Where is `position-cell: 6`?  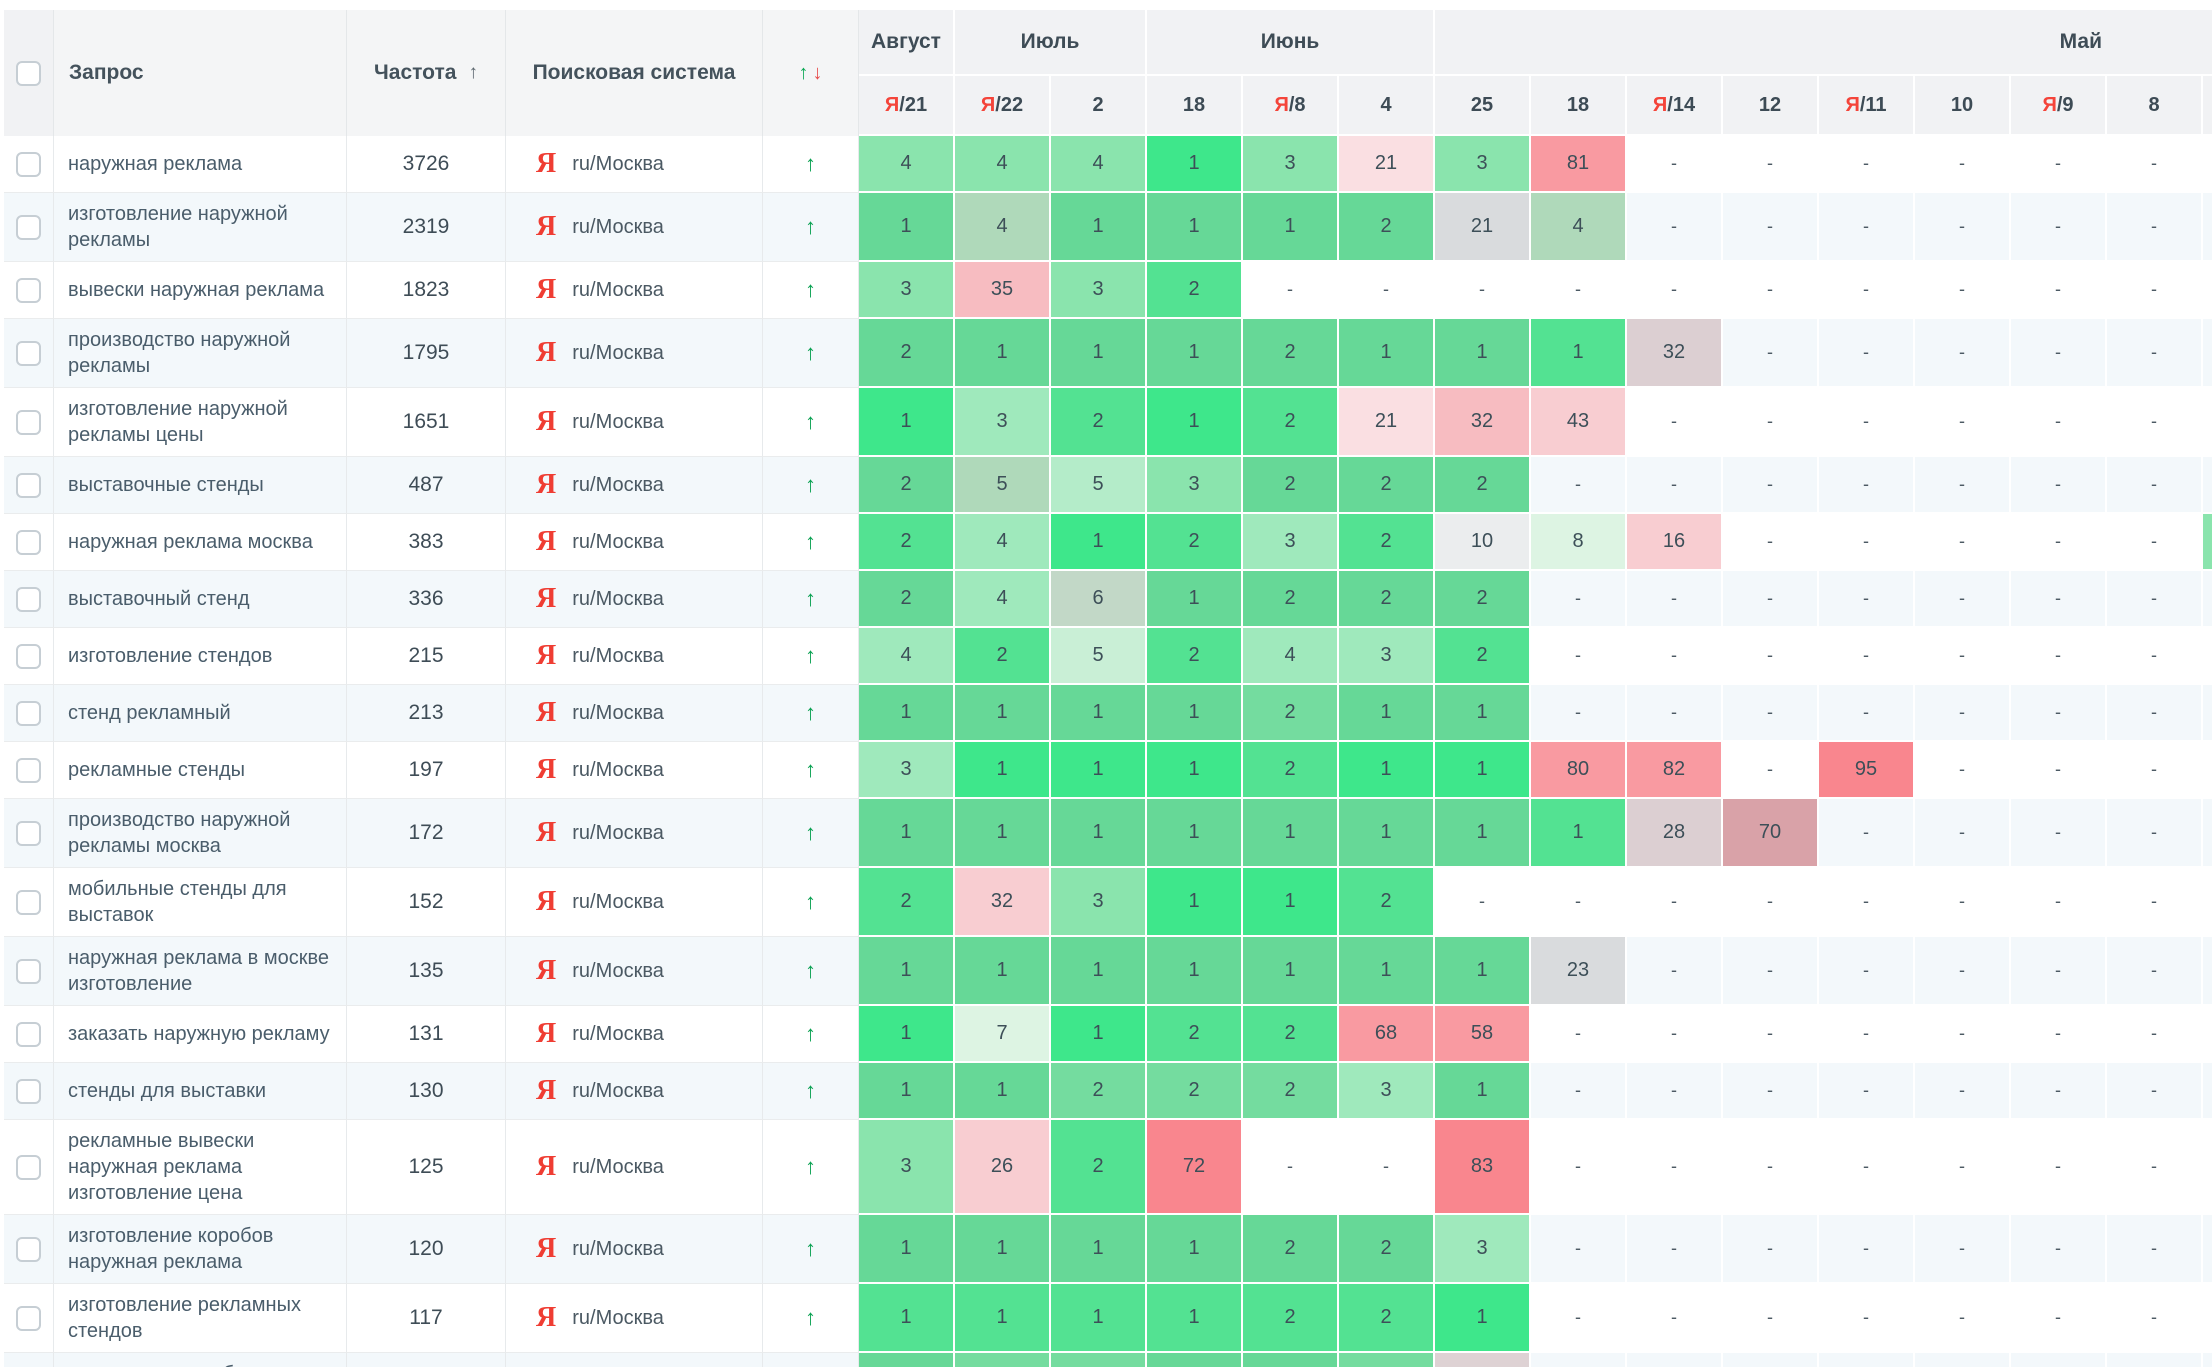 position-cell: 6 is located at coordinates (1099, 599).